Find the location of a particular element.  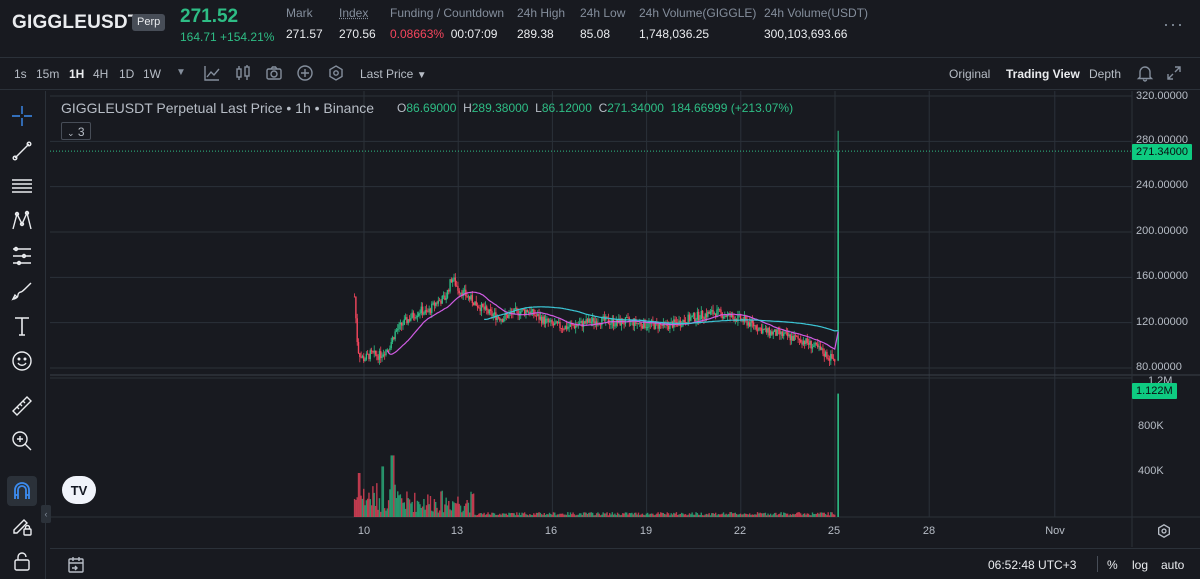

timeframe-1d: 1D is located at coordinates (127, 74).